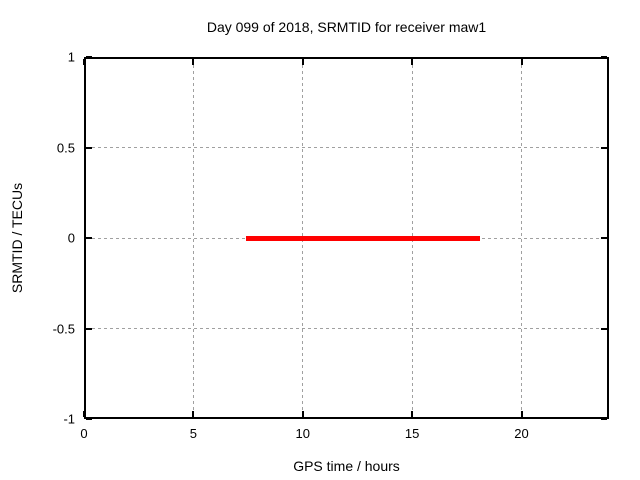 This screenshot has width=640, height=480. What do you see at coordinates (65, 147) in the screenshot?
I see `y-tick-label: 0.5` at bounding box center [65, 147].